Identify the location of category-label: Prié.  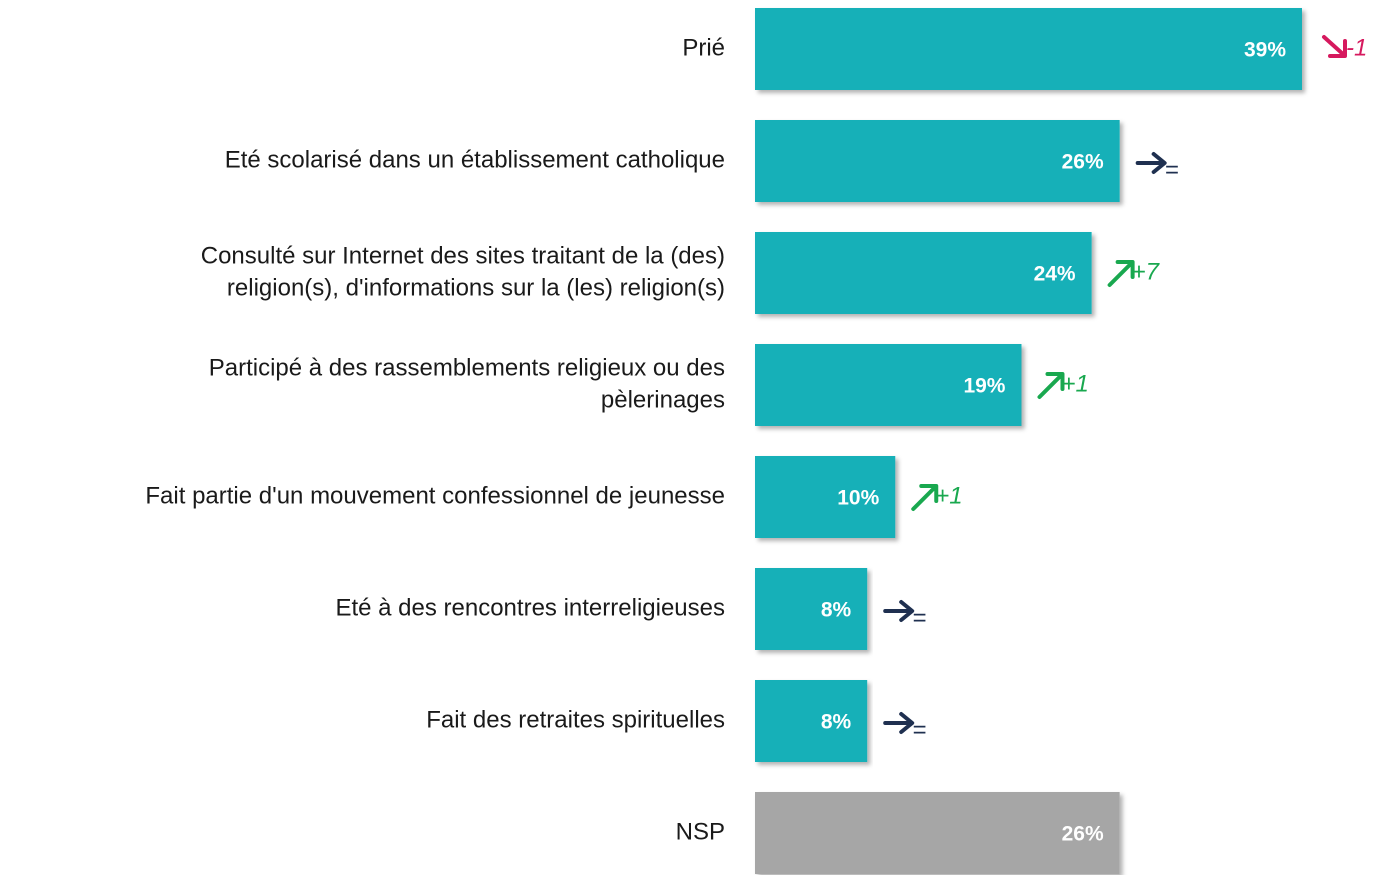
(703, 47).